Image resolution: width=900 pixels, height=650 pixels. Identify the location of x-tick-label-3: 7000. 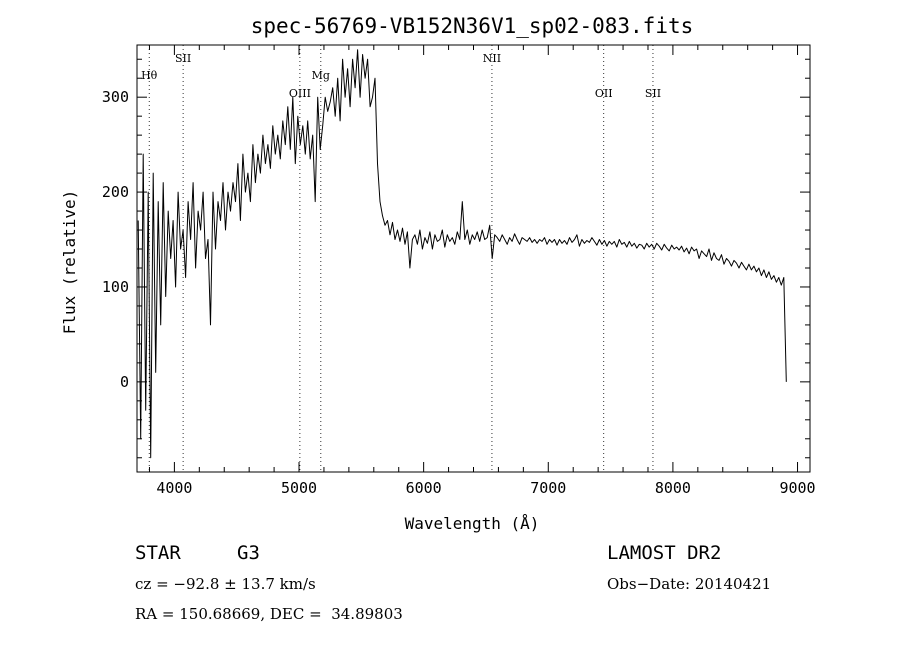
(548, 488).